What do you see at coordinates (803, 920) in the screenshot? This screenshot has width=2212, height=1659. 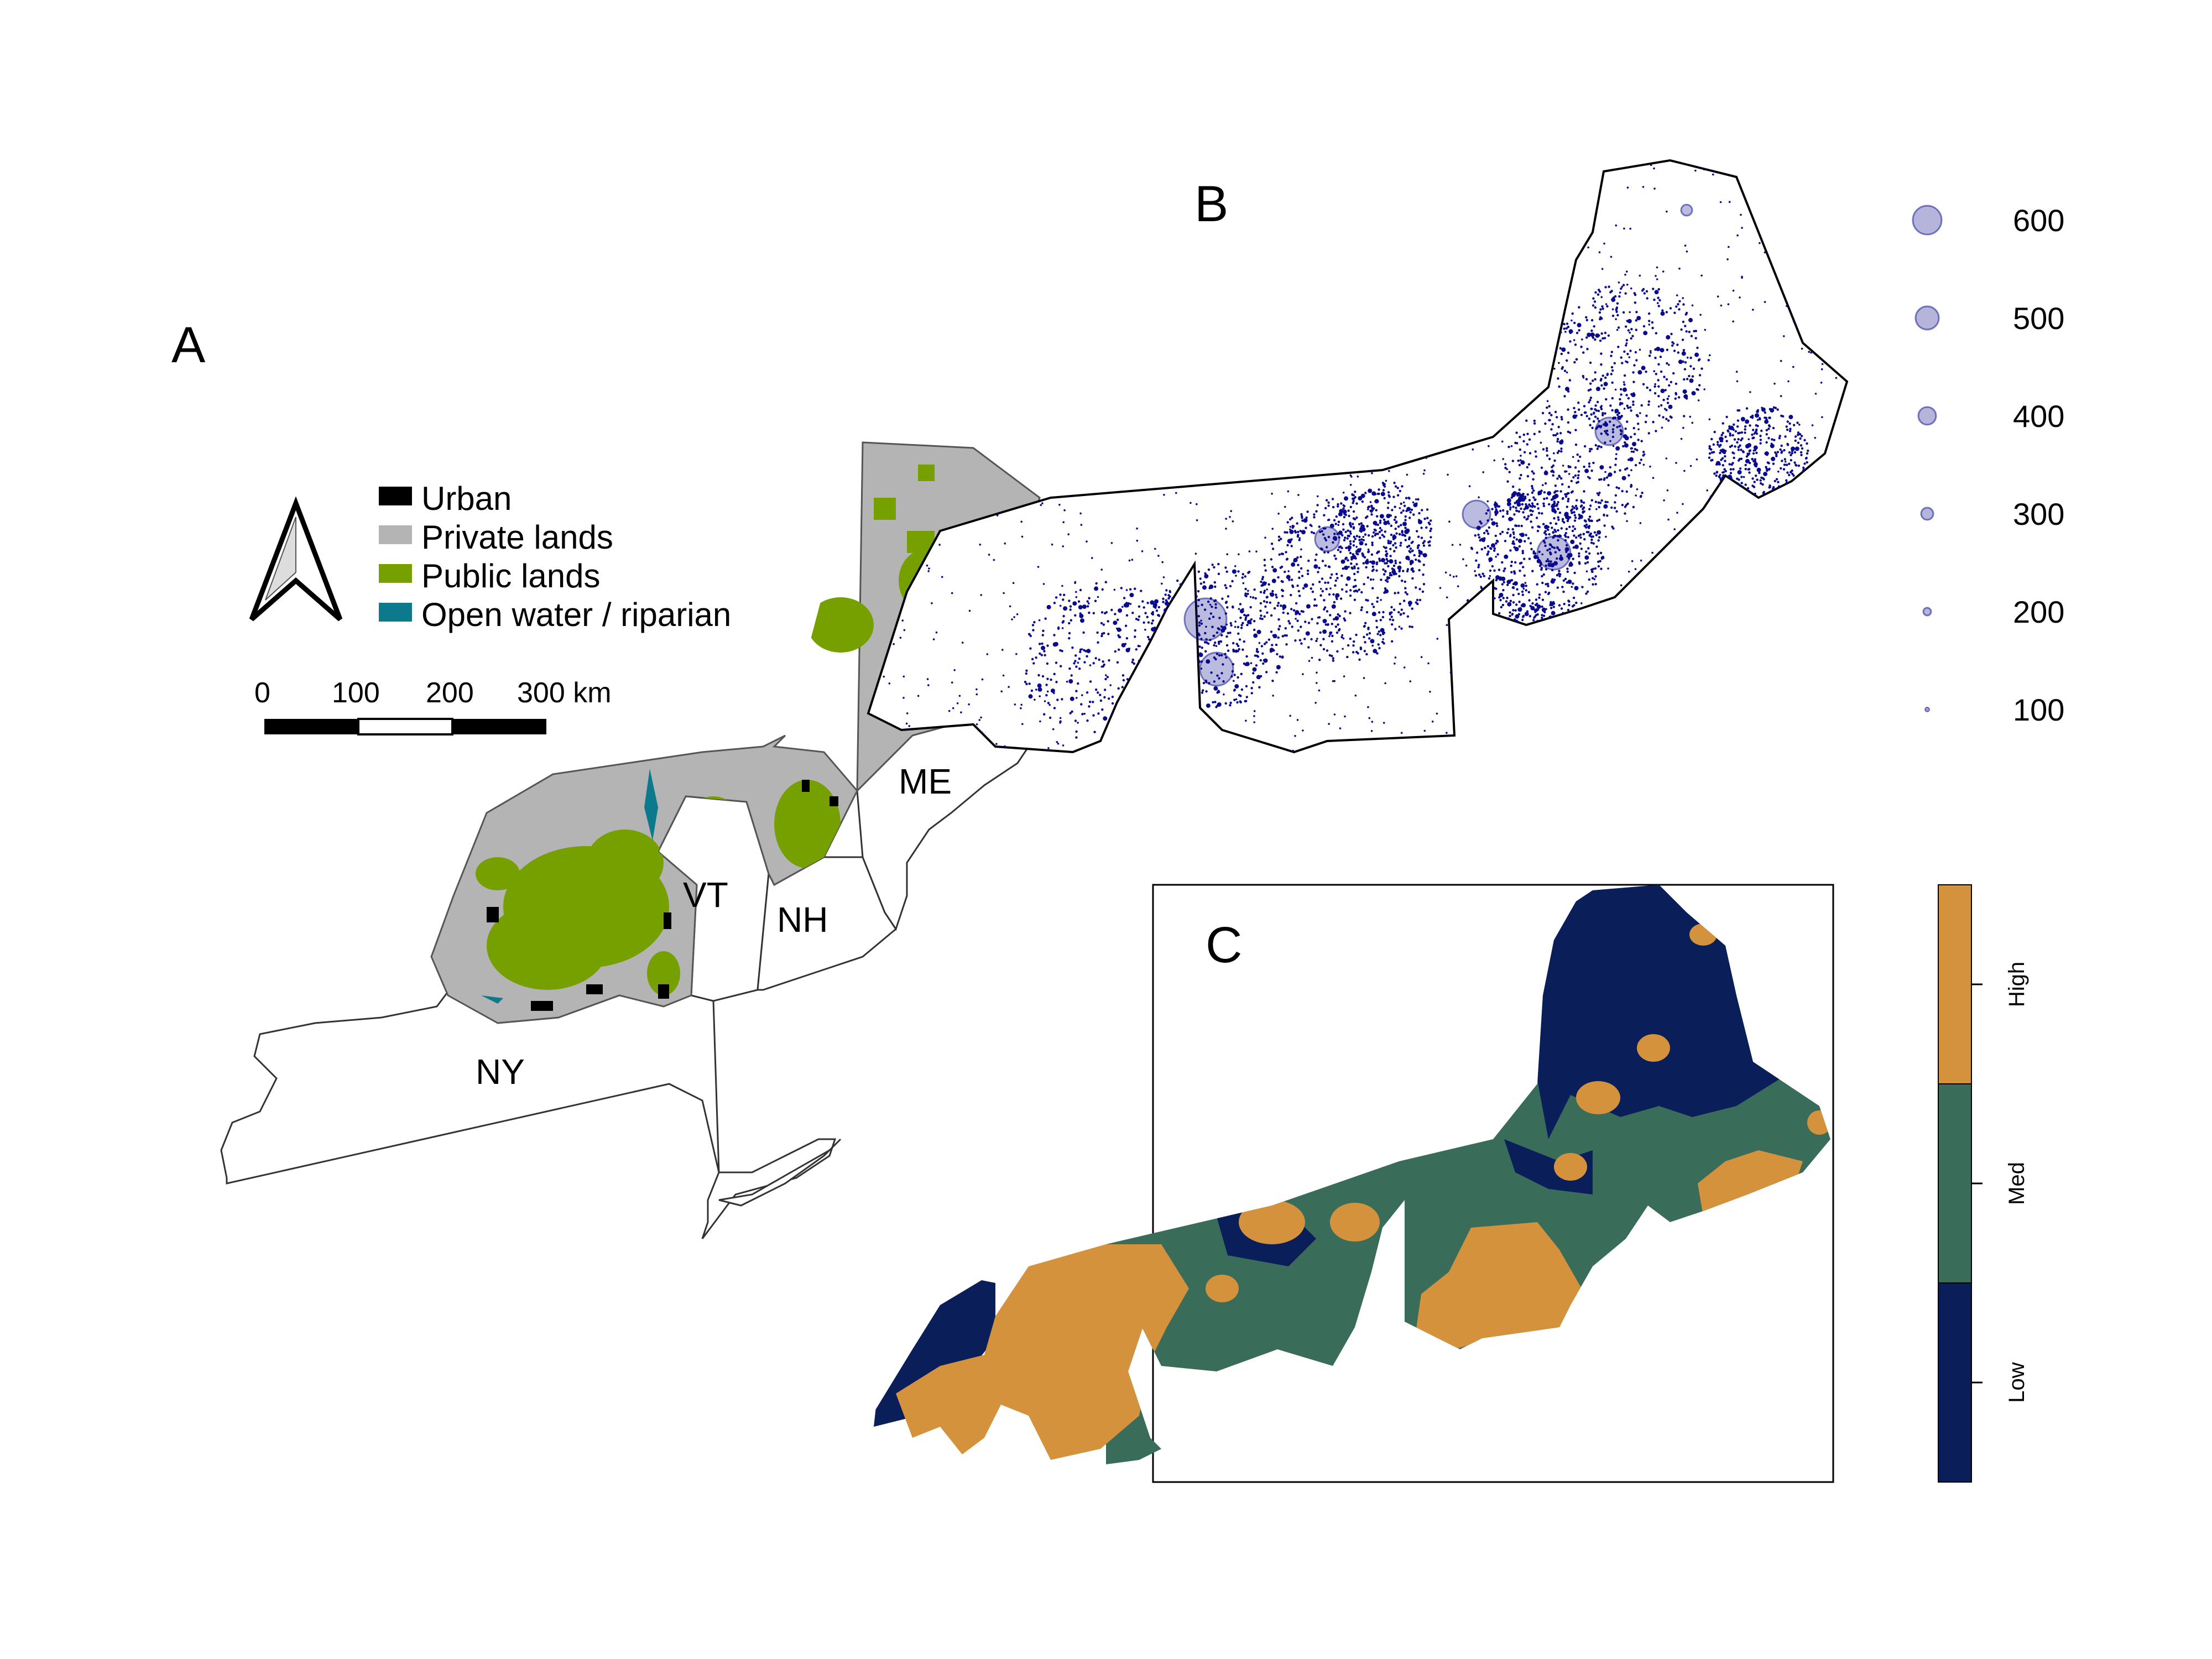 I see `state-label-nh: NH` at bounding box center [803, 920].